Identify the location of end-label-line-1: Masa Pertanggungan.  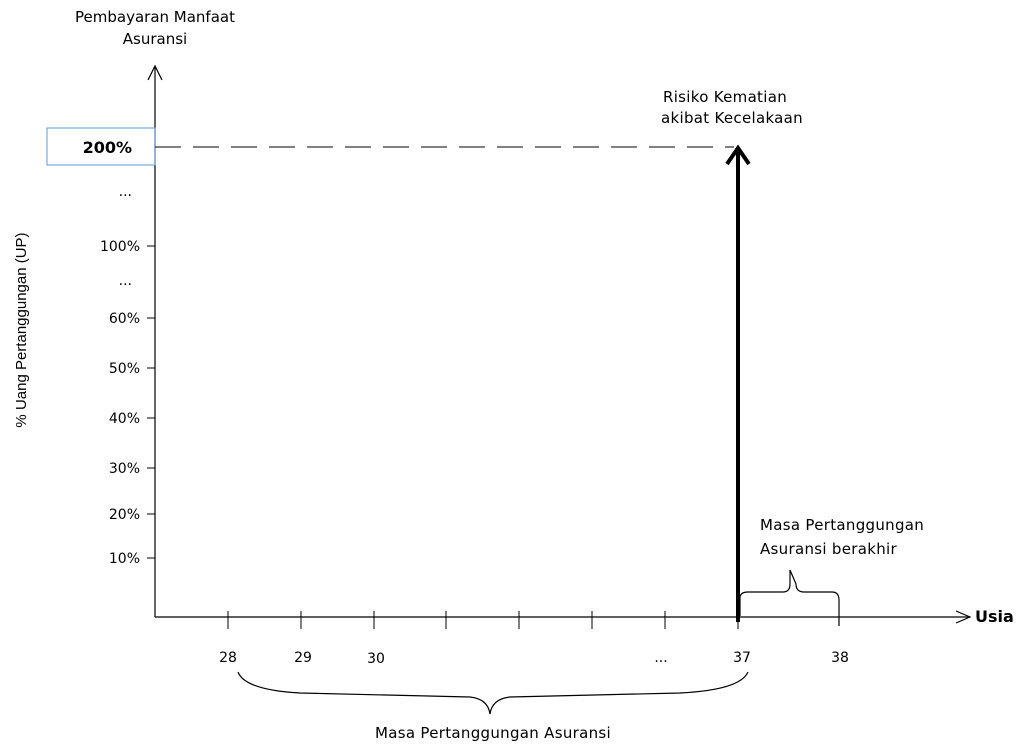
(842, 525).